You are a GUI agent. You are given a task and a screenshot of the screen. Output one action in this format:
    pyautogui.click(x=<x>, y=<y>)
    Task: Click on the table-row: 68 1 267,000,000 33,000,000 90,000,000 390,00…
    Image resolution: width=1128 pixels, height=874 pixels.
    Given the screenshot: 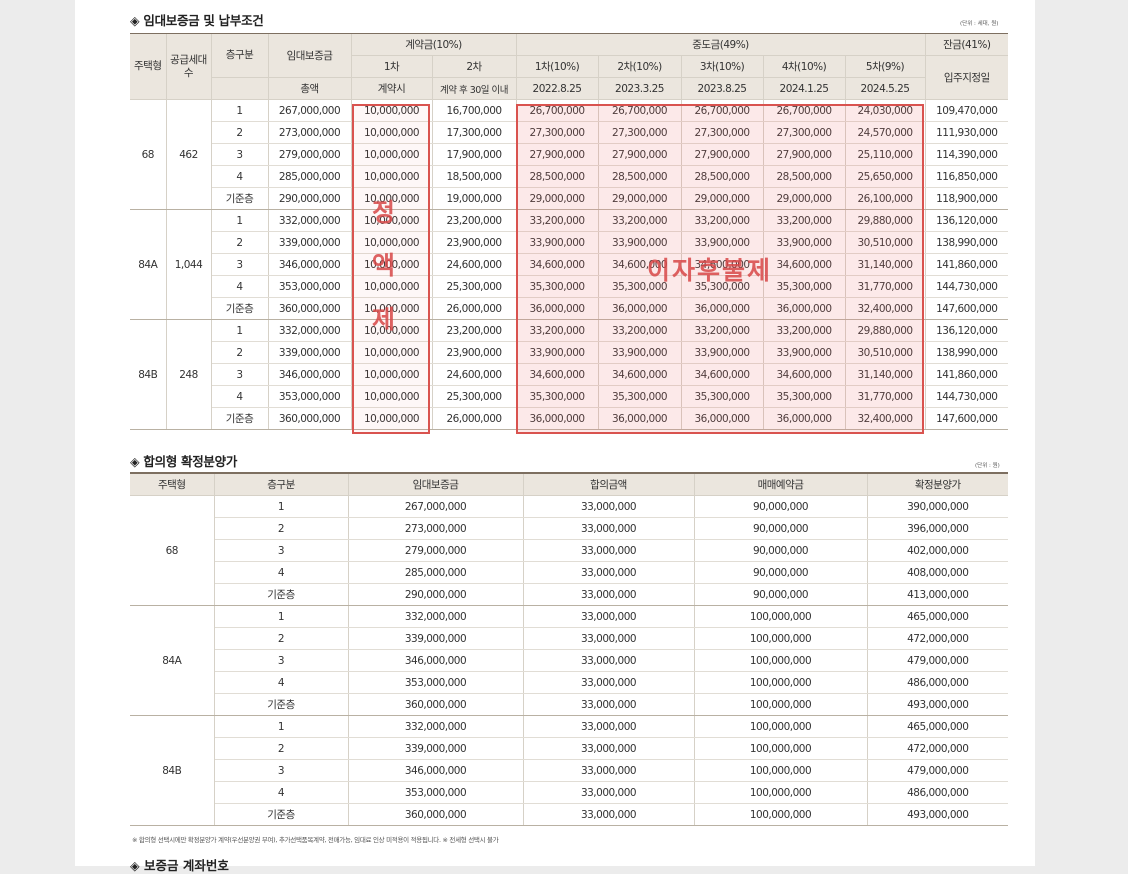 What is the action you would take?
    pyautogui.click(x=569, y=550)
    